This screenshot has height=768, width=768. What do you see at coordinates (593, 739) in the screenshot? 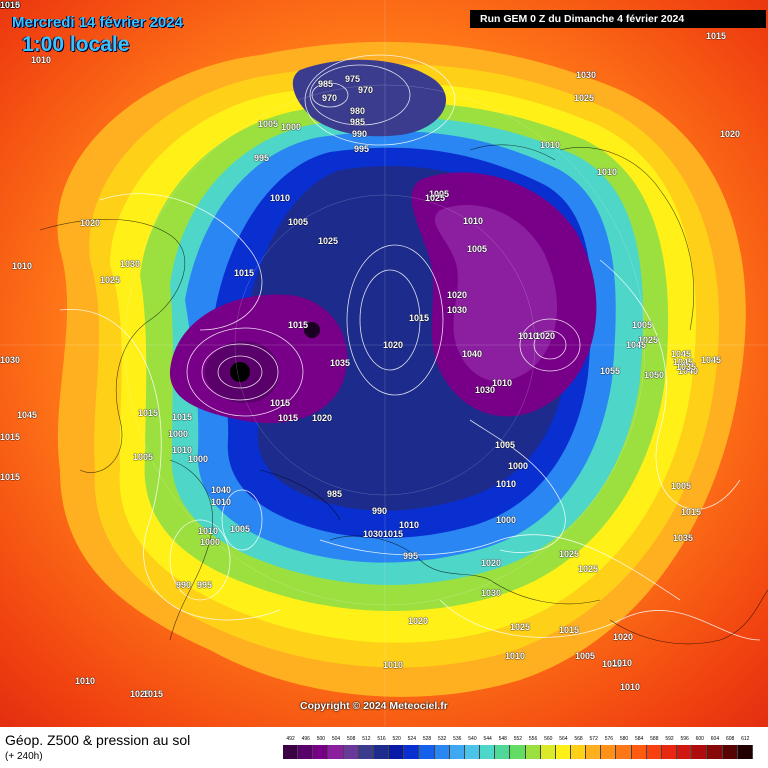
I see `legend-tick-label: 572` at bounding box center [593, 739].